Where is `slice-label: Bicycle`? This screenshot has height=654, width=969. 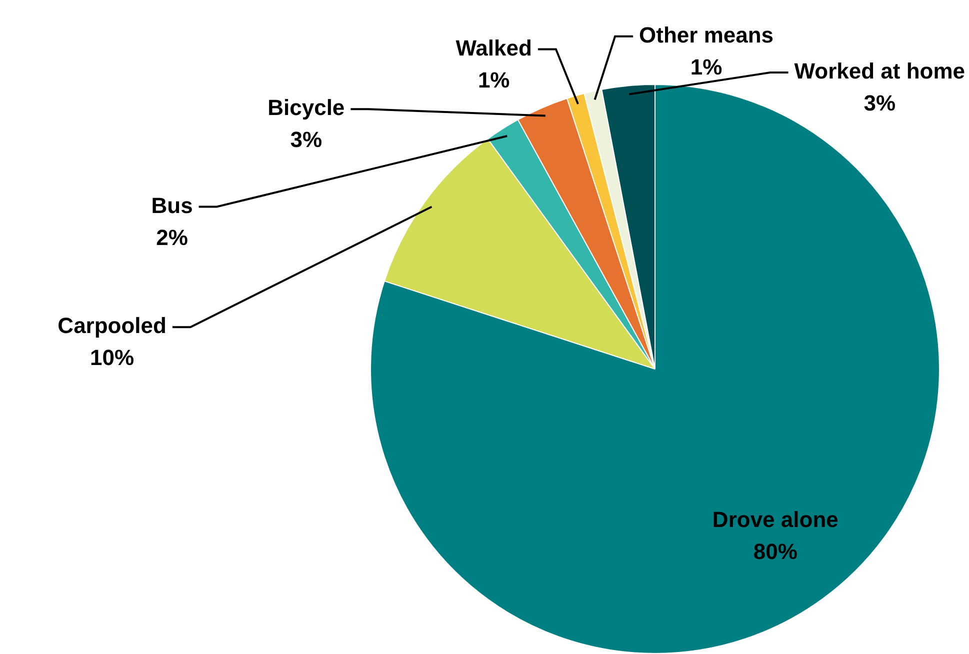 slice-label: Bicycle is located at coordinates (306, 107).